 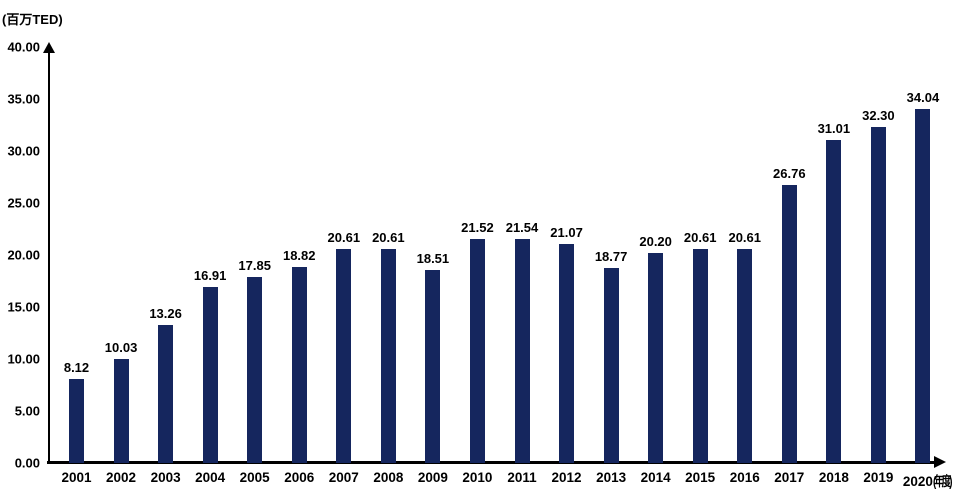 I want to click on bar-value-label: 13.26, so click(x=165, y=314).